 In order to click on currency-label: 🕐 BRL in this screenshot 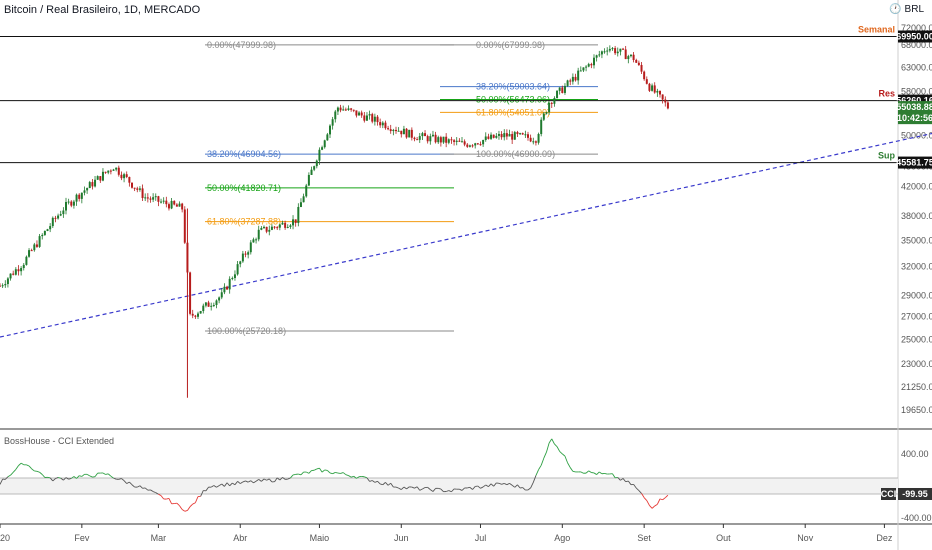, I will do `click(906, 9)`.